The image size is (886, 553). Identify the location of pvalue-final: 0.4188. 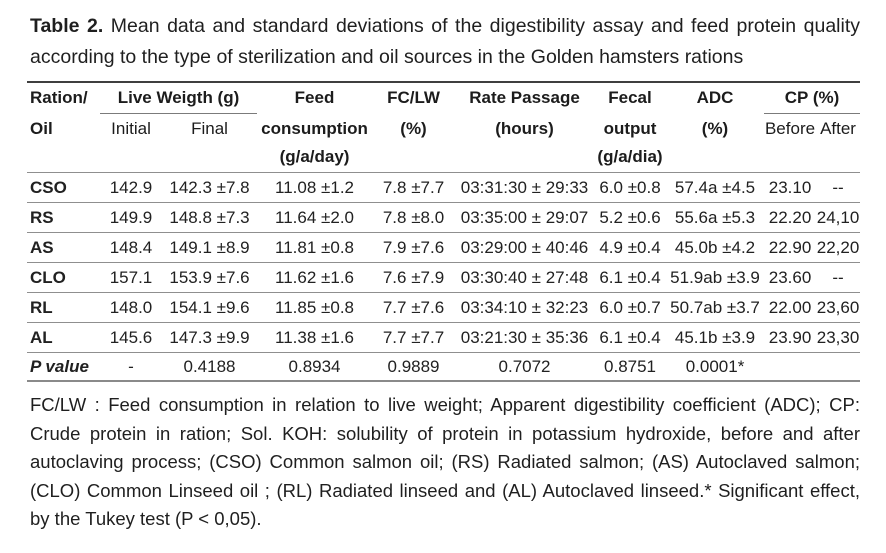
(210, 366).